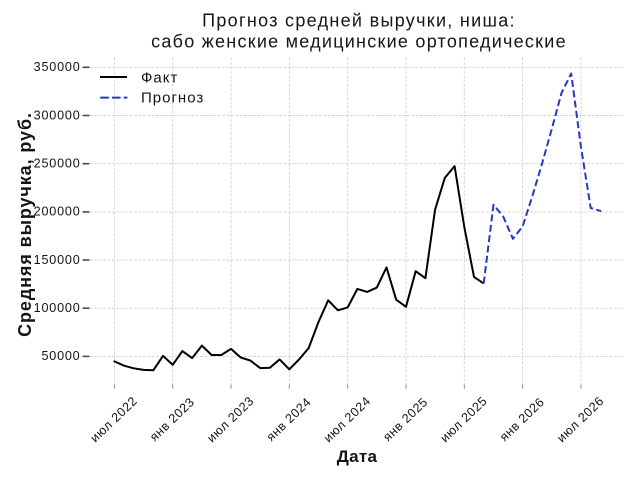  I want to click on svg-text: Прогноз средней выручки, ниша:, so click(359, 21).